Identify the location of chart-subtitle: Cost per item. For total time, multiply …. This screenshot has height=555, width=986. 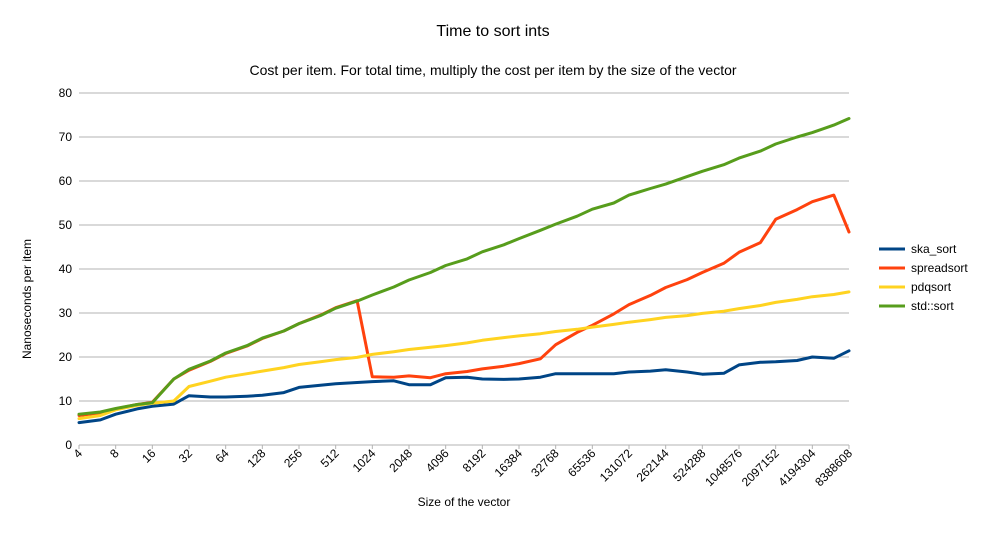
(492, 70).